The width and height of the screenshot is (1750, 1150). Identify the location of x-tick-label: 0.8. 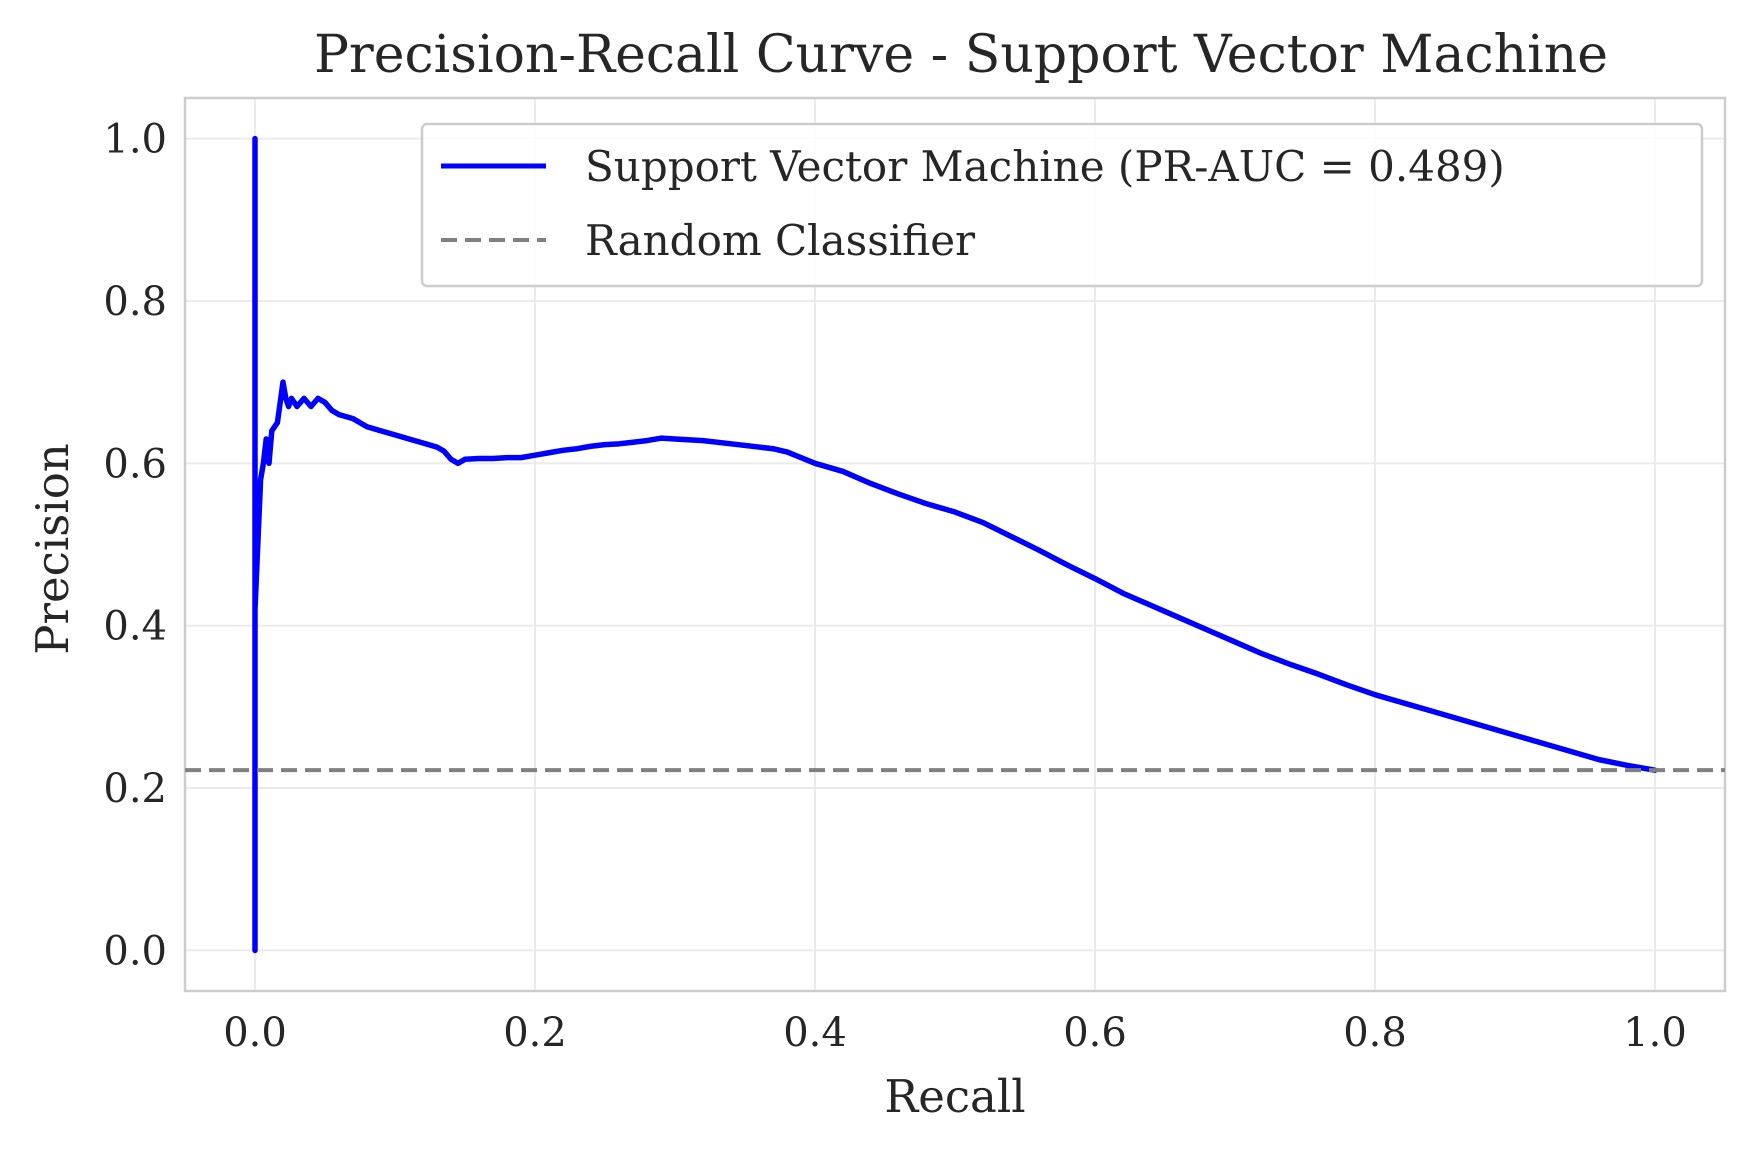
(1375, 1033).